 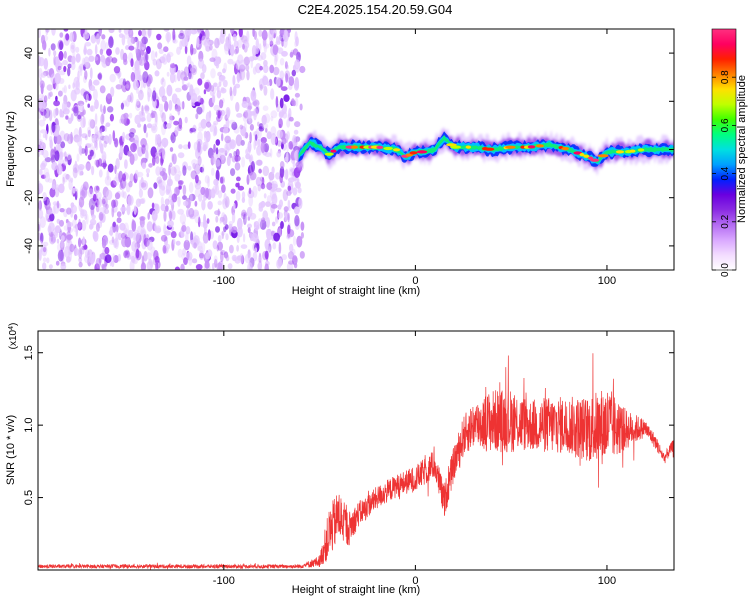 I want to click on y-tick-label: 1.0, so click(x=29, y=425).